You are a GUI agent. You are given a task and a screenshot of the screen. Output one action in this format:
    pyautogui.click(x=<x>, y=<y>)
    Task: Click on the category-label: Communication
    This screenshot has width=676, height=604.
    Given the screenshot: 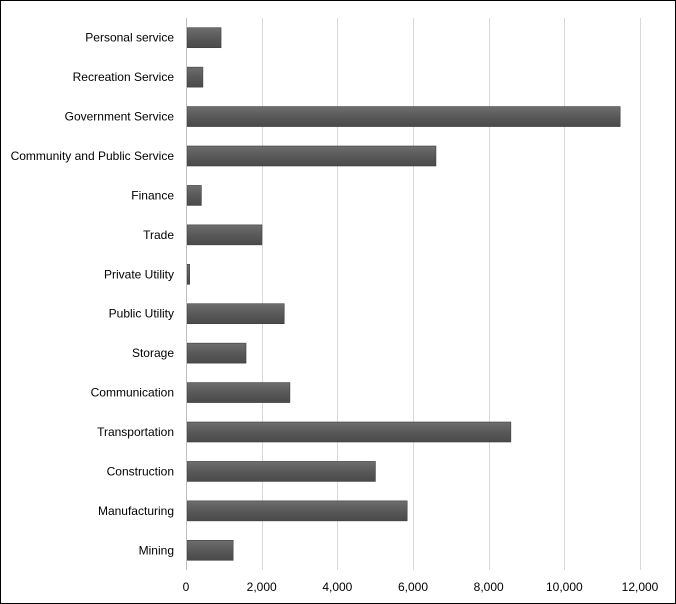 What is the action you would take?
    pyautogui.click(x=132, y=393)
    